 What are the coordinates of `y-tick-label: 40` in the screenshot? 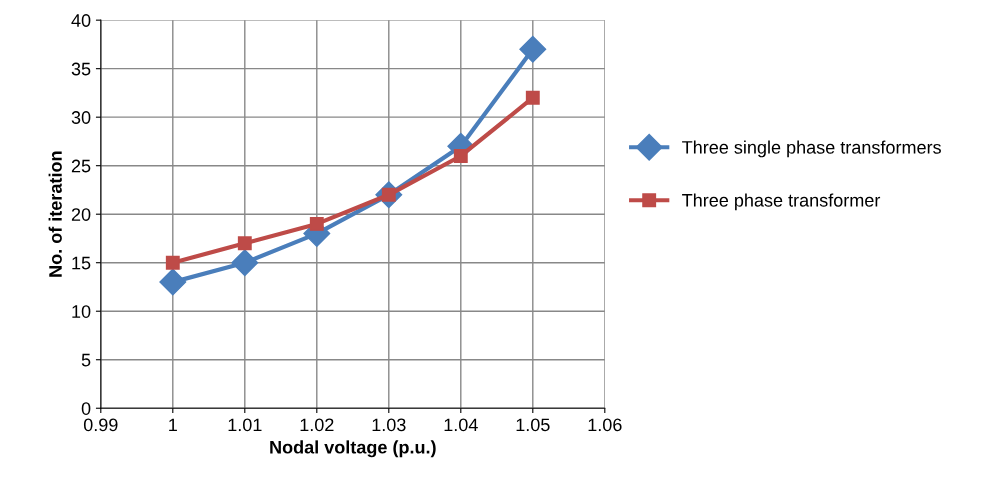 It's located at (81, 20).